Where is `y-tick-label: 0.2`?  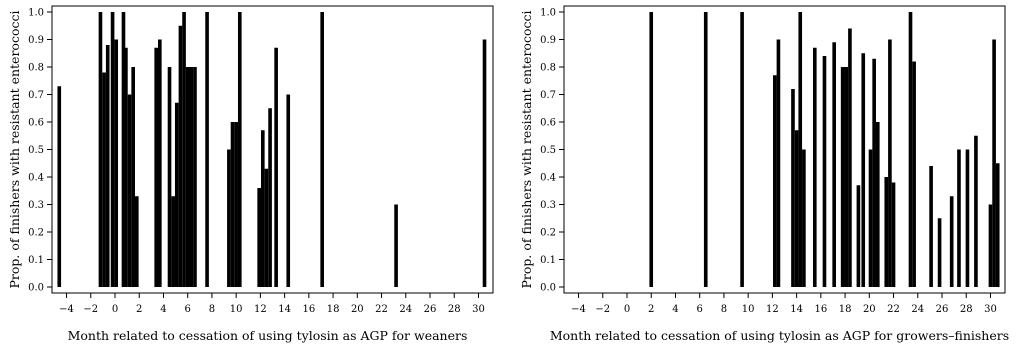
y-tick-label: 0.2 is located at coordinates (548, 233).